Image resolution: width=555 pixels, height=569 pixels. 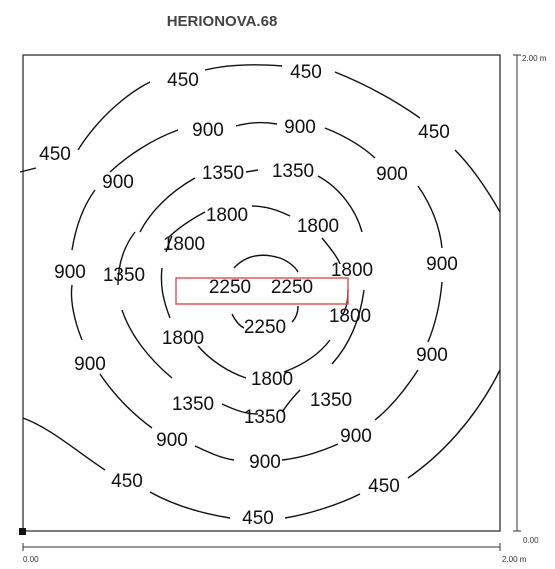 I want to click on highlight-box, so click(x=262, y=291).